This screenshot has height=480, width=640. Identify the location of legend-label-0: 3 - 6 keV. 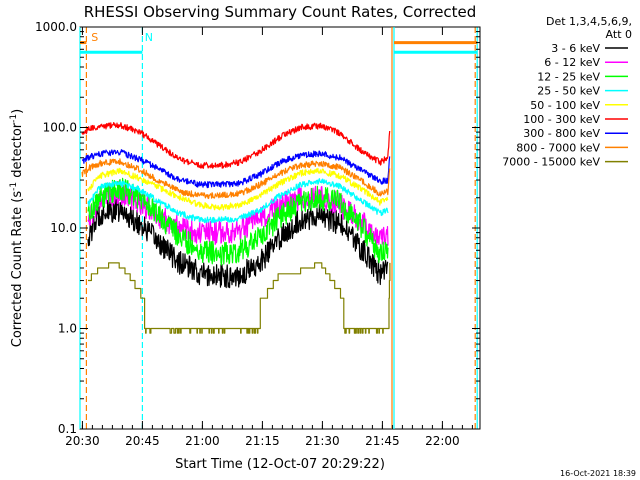
(575, 48).